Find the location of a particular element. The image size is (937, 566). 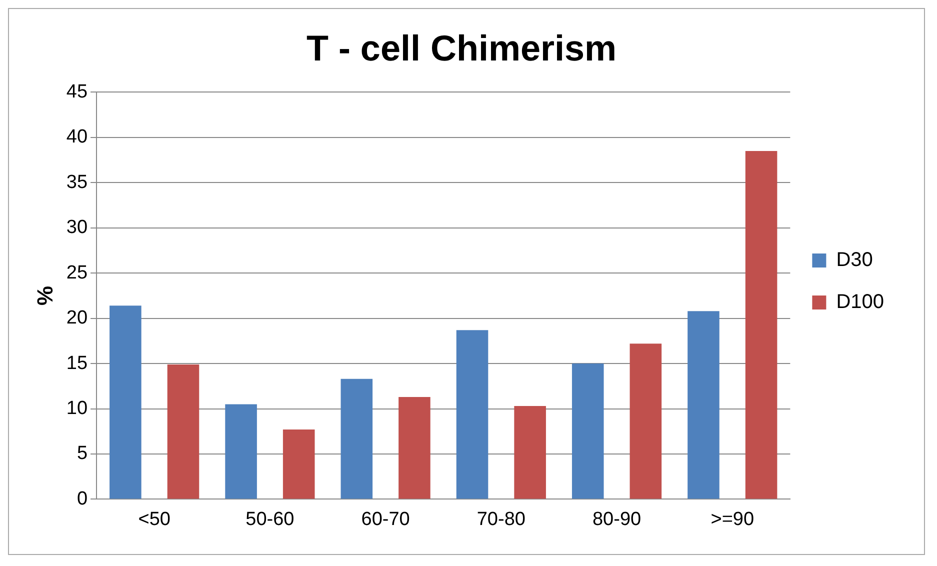

y-tick-label: 35 is located at coordinates (77, 182).